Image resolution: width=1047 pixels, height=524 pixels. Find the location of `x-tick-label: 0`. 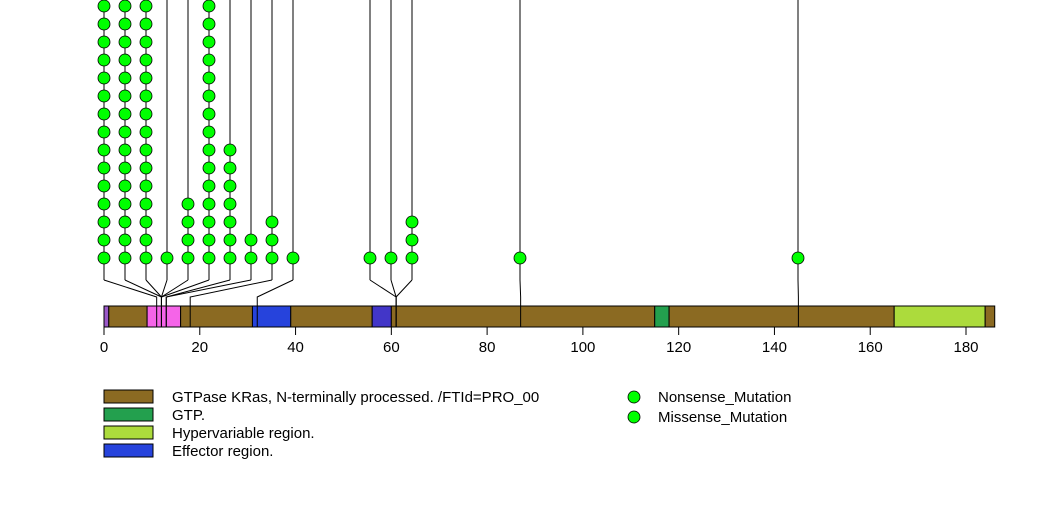

x-tick-label: 0 is located at coordinates (104, 347).